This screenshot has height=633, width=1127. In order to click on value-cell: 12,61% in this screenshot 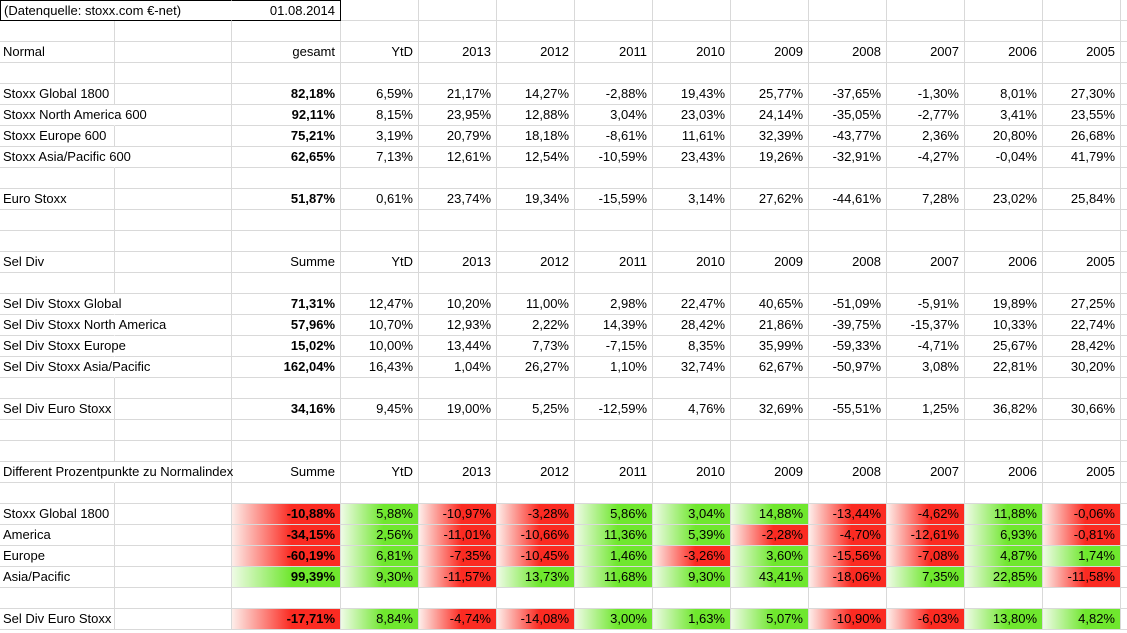, I will do `click(458, 157)`.